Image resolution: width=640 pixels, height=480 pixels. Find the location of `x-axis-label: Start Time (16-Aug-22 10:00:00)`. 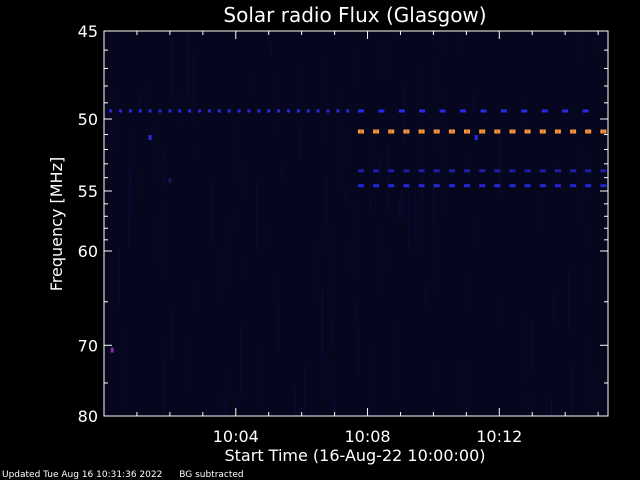

x-axis-label: Start Time (16-Aug-22 10:00:00) is located at coordinates (355, 455).